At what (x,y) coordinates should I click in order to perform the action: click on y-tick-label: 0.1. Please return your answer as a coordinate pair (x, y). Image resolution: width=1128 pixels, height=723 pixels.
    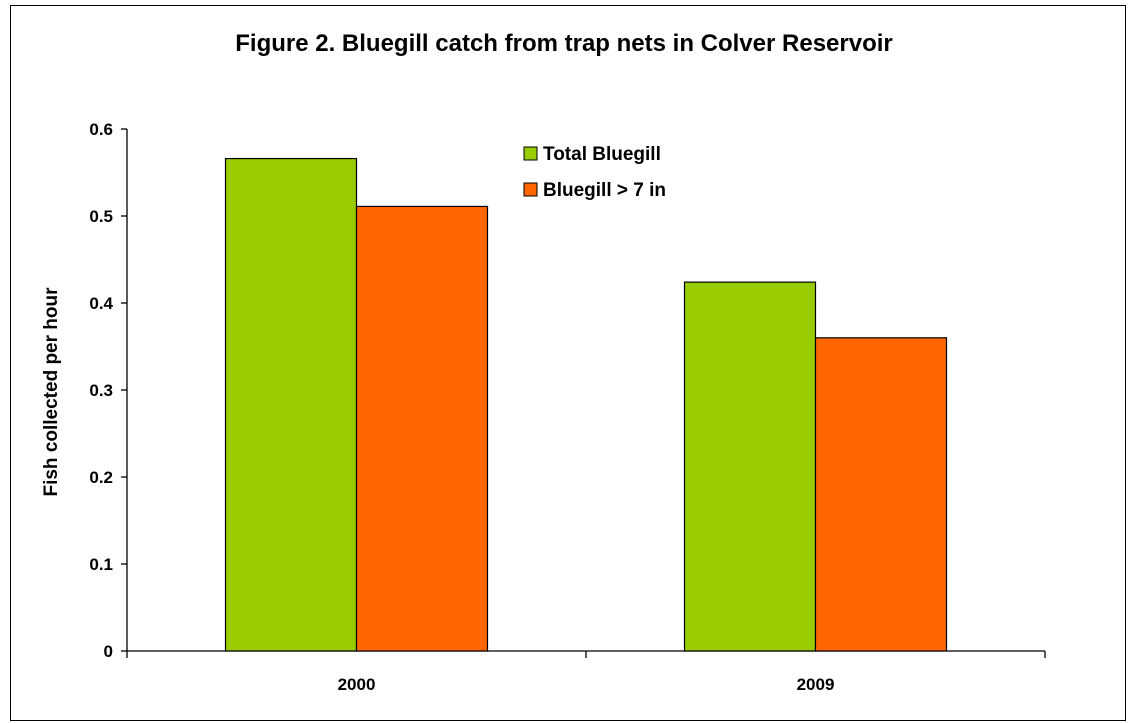
    Looking at the image, I should click on (101, 564).